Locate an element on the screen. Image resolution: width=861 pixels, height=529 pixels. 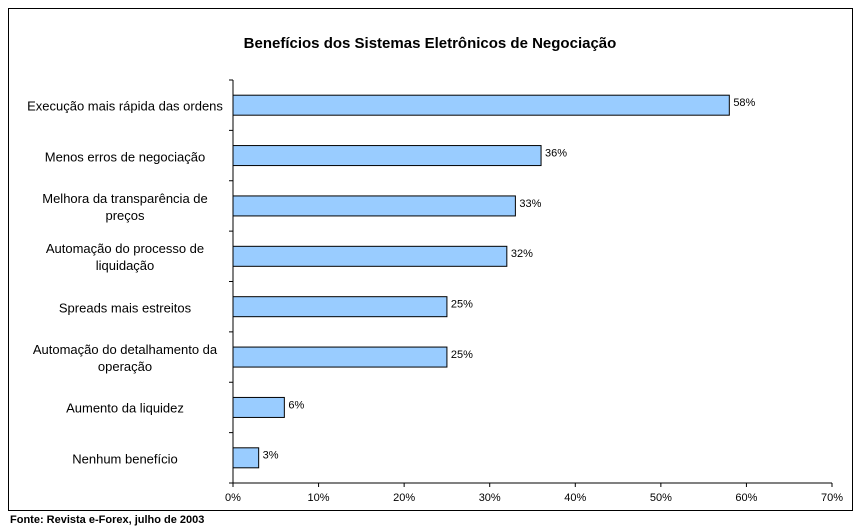
value-label: 36% is located at coordinates (556, 153).